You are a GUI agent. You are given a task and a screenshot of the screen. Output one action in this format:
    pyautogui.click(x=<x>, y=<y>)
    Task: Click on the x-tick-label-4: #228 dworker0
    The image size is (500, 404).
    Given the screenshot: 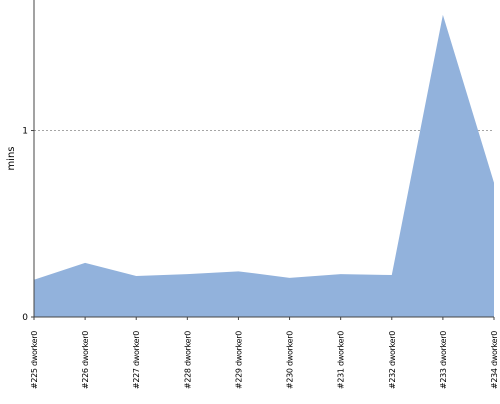 What is the action you would take?
    pyautogui.click(x=187, y=360)
    